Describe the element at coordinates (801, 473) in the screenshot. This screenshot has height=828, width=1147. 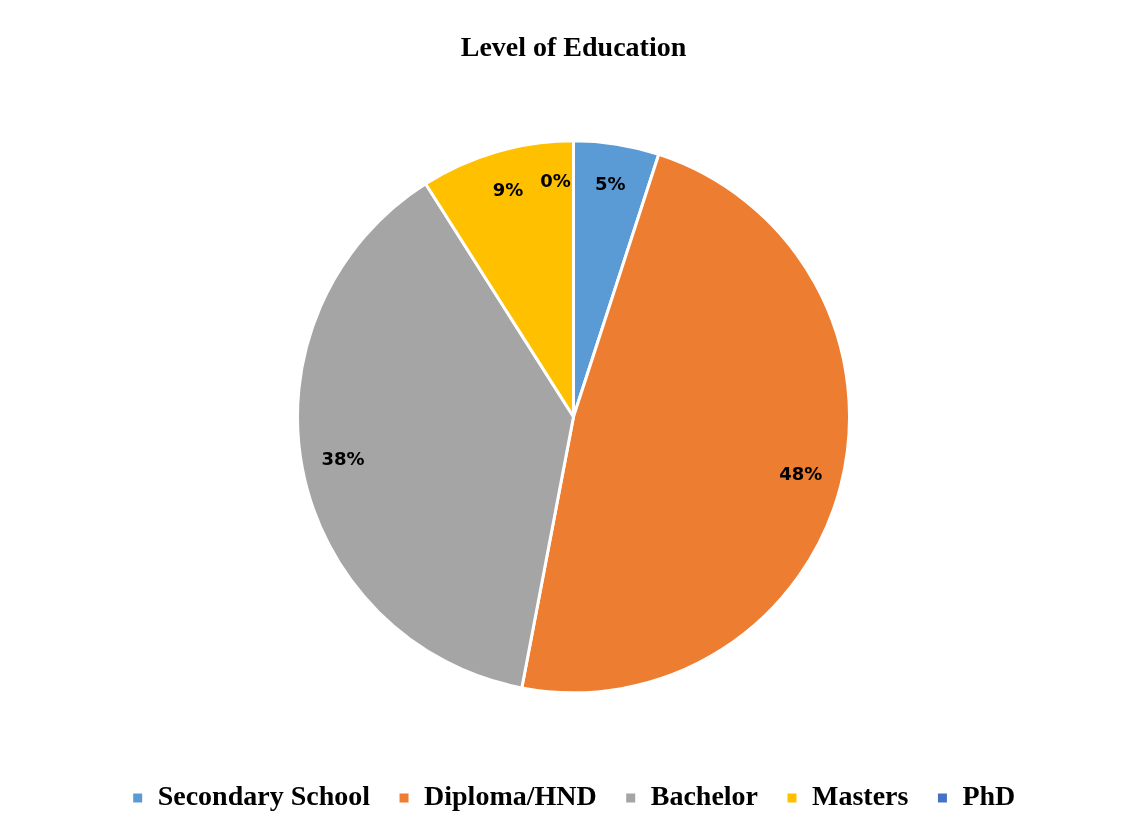
I see `data-label: 48%` at that location.